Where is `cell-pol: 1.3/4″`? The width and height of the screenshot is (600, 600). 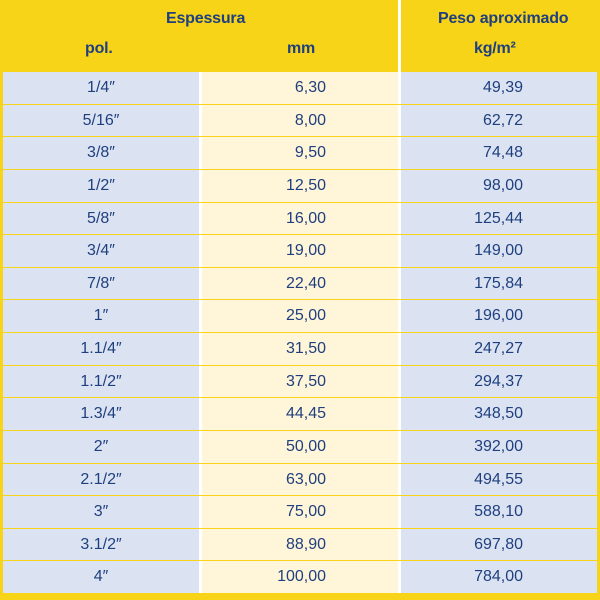
cell-pol: 1.3/4″ is located at coordinates (101, 414).